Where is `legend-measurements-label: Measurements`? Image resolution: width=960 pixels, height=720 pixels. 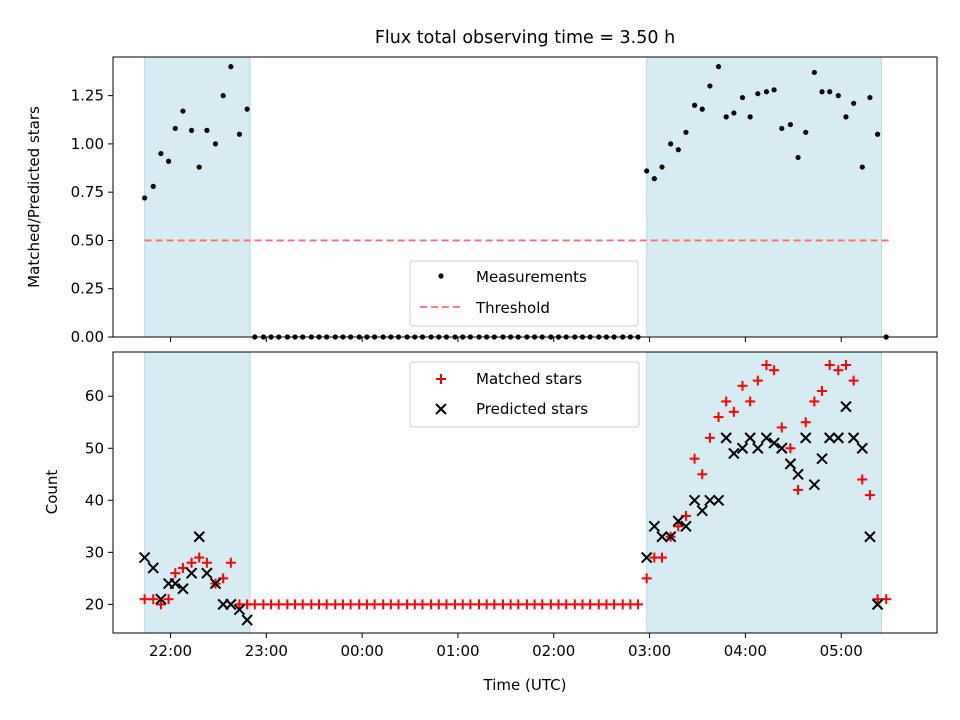
legend-measurements-label: Measurements is located at coordinates (531, 277).